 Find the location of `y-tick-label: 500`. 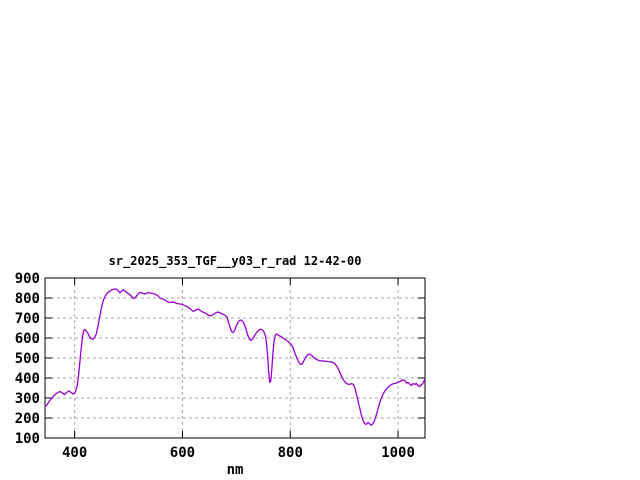

y-tick-label: 500 is located at coordinates (27, 359).